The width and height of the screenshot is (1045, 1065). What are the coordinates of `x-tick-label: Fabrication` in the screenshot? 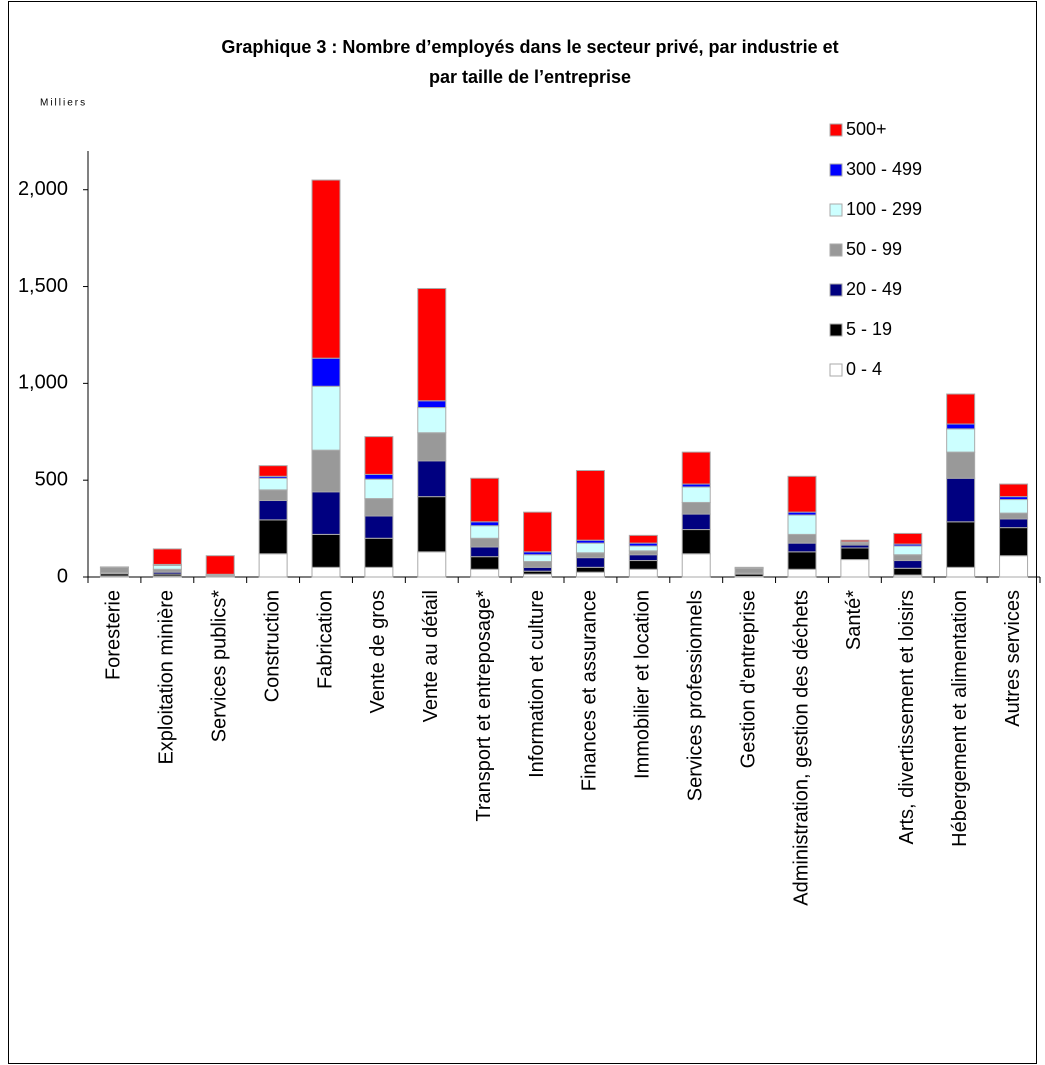 It's located at (325, 639).